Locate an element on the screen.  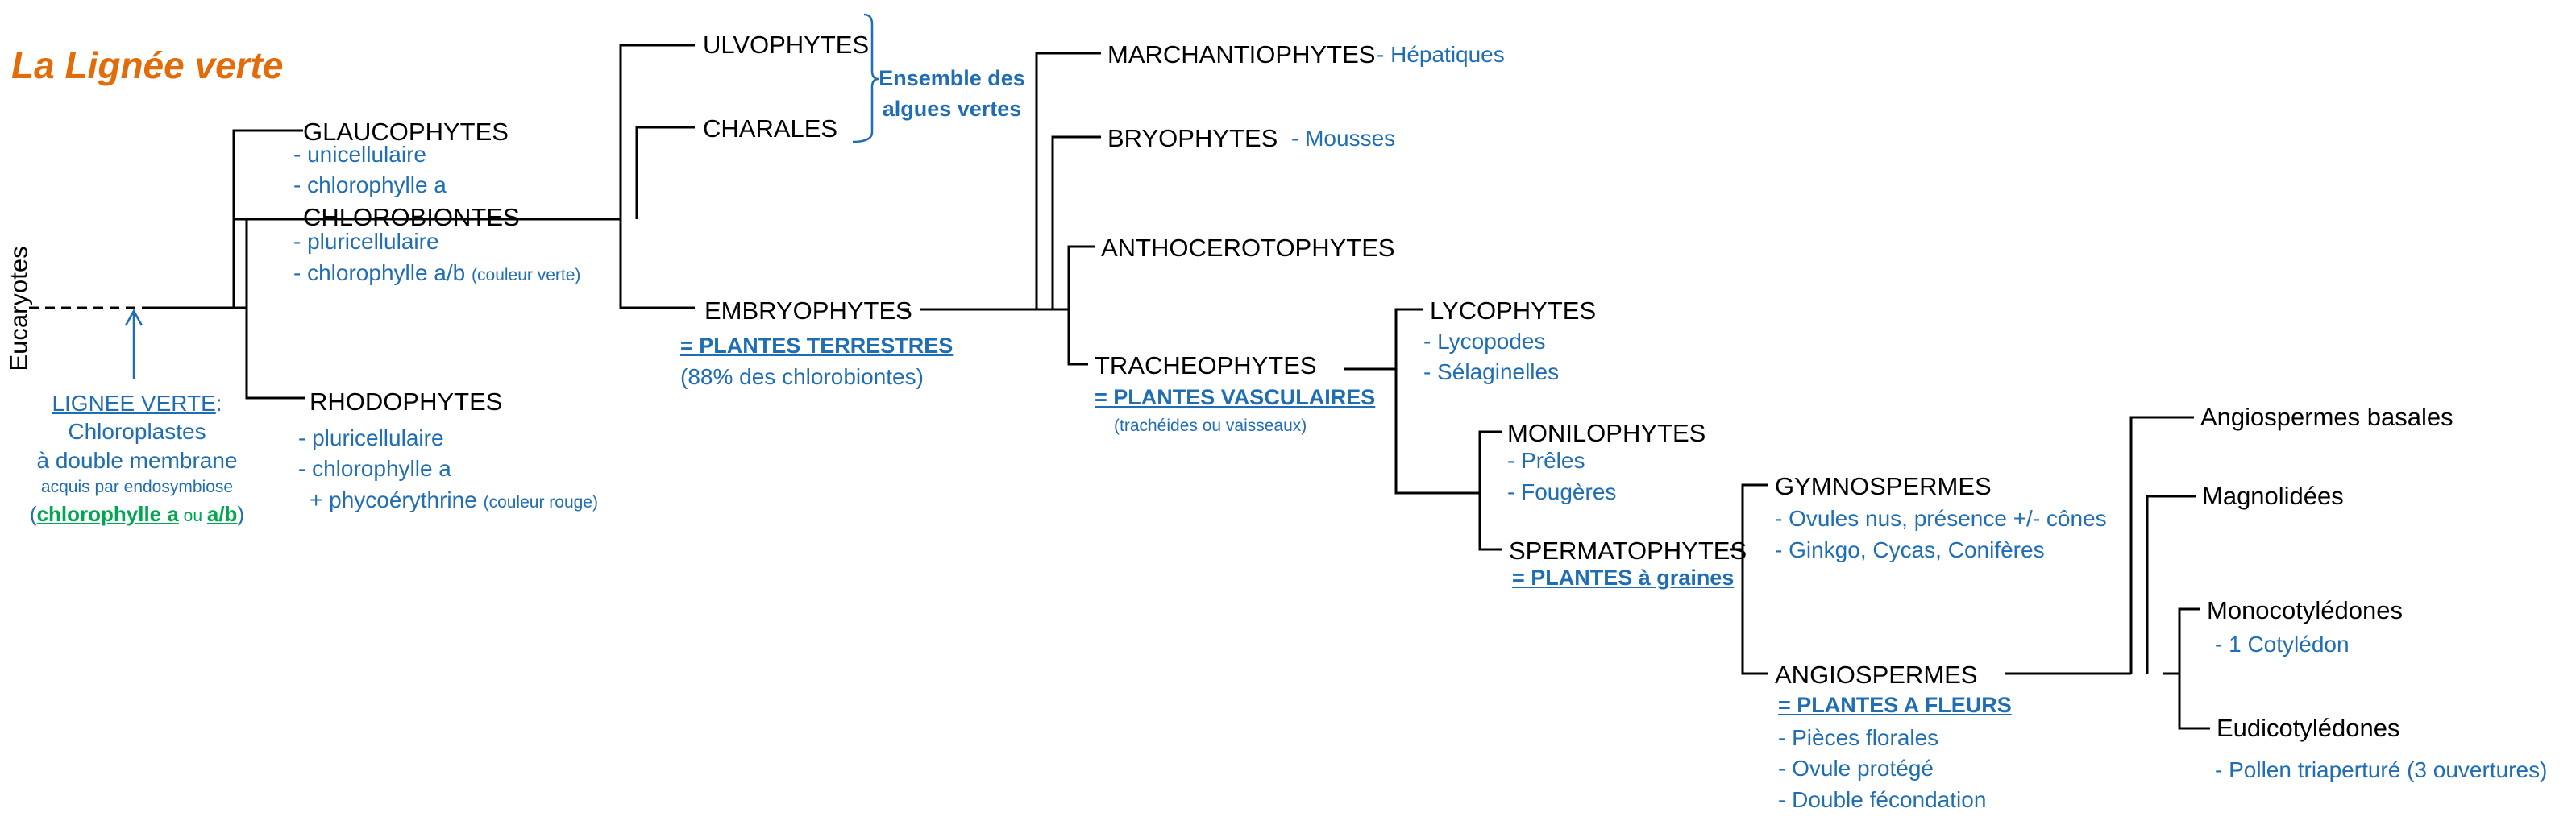
node-chlorobiontes: CHLOROBIONTES is located at coordinates (411, 217).